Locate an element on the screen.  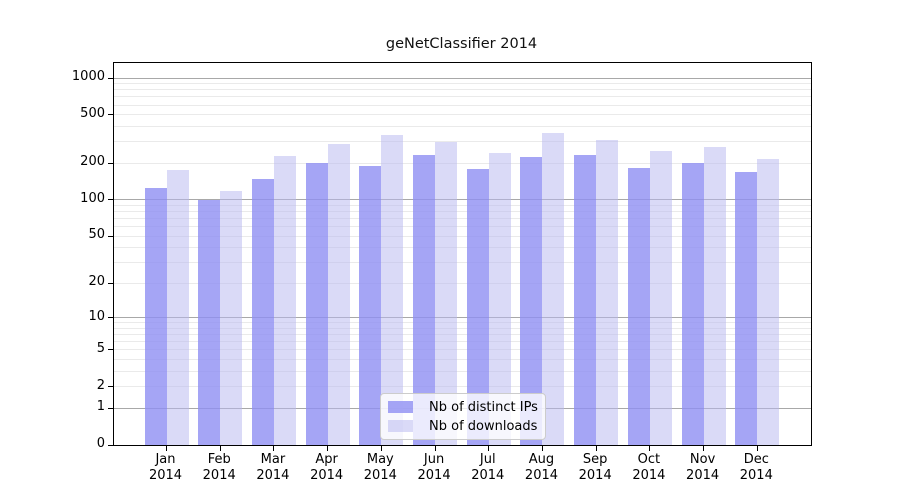
chart-title: geNetClassifier 2014 is located at coordinates (461, 44).